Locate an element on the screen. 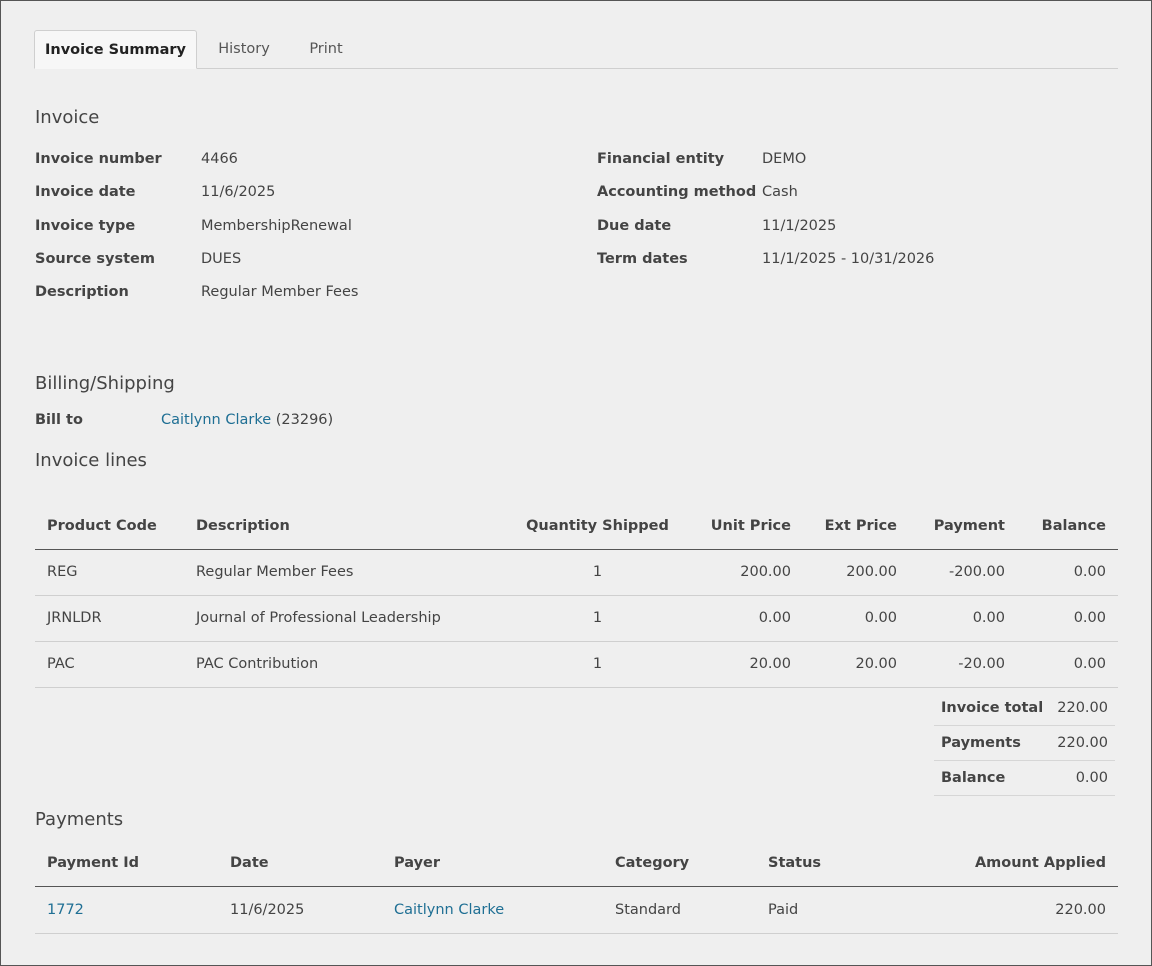 This screenshot has width=1152, height=966. col-header-payment-id: Payment Id is located at coordinates (126, 864).